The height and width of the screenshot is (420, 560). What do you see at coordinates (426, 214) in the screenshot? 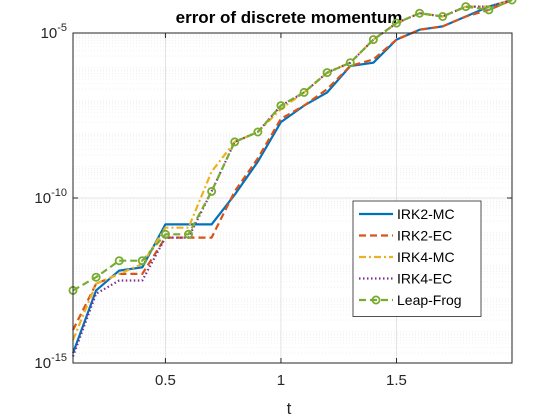
I see `legend-label: IRK2-MC` at bounding box center [426, 214].